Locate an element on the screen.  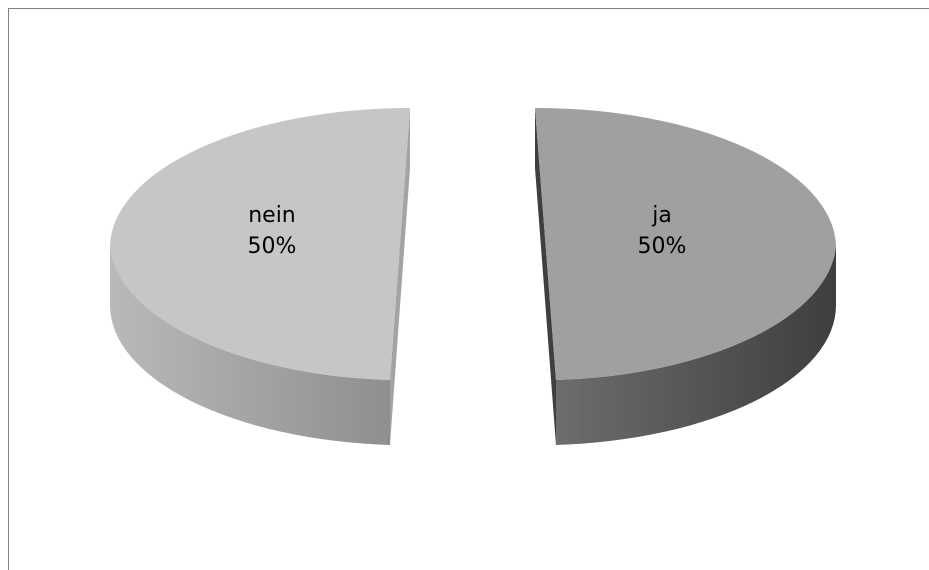
slice-ja-cut-face is located at coordinates (545, 276).